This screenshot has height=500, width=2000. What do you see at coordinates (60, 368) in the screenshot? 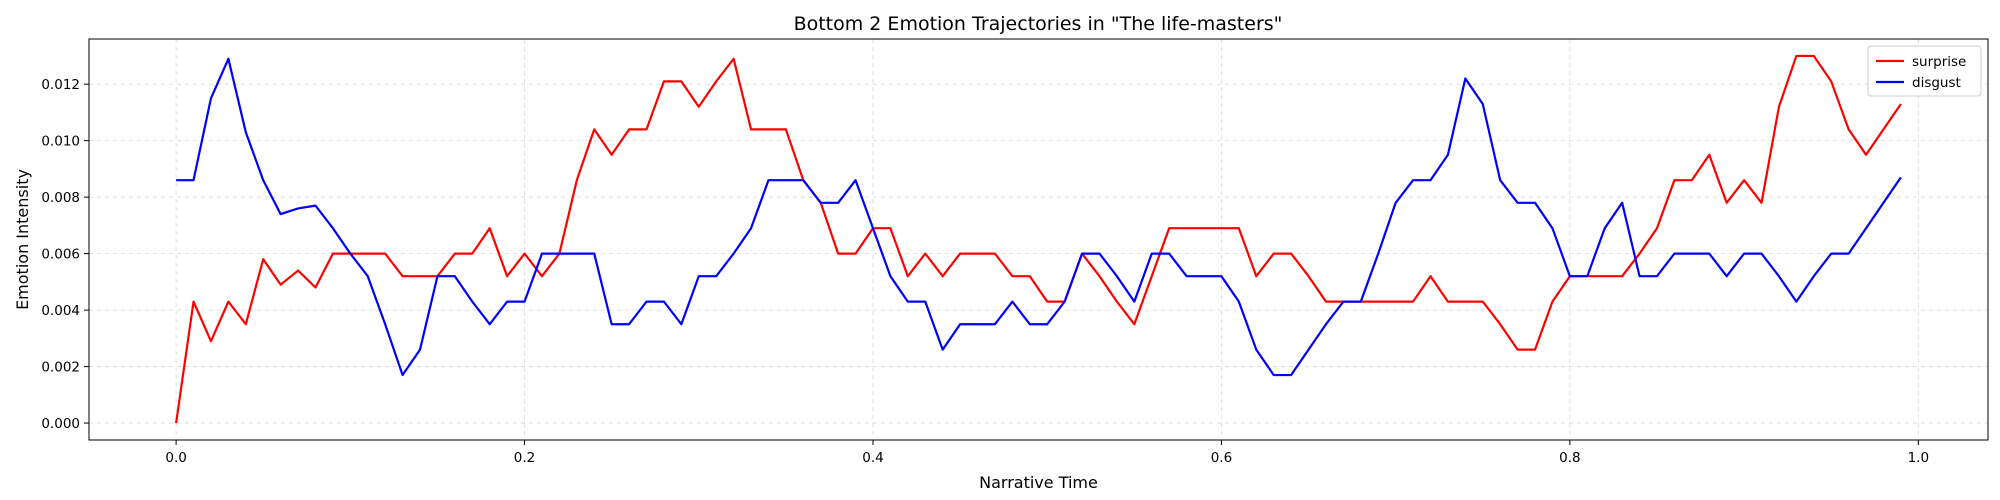
I see `y-tick-label: 0.002` at bounding box center [60, 368].